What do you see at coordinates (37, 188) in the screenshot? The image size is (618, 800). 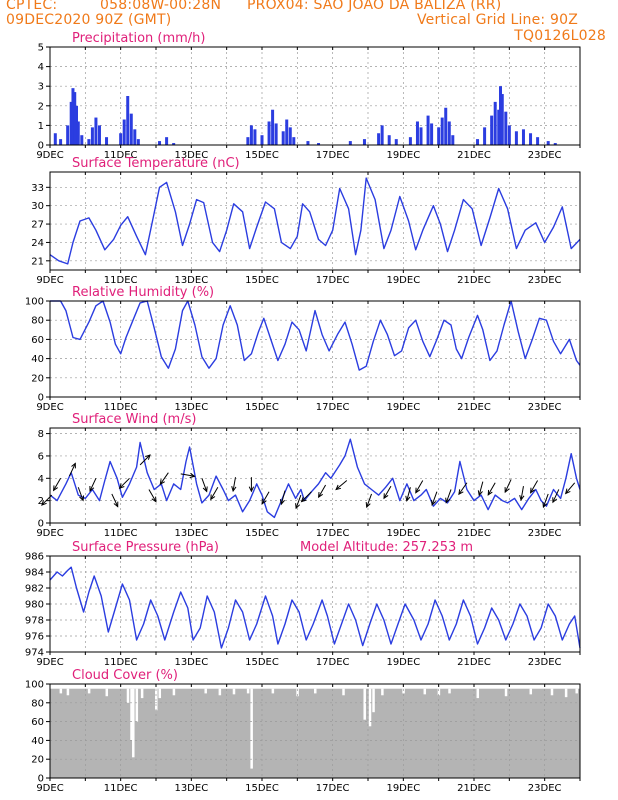 I see `y-tick-label: 33` at bounding box center [37, 188].